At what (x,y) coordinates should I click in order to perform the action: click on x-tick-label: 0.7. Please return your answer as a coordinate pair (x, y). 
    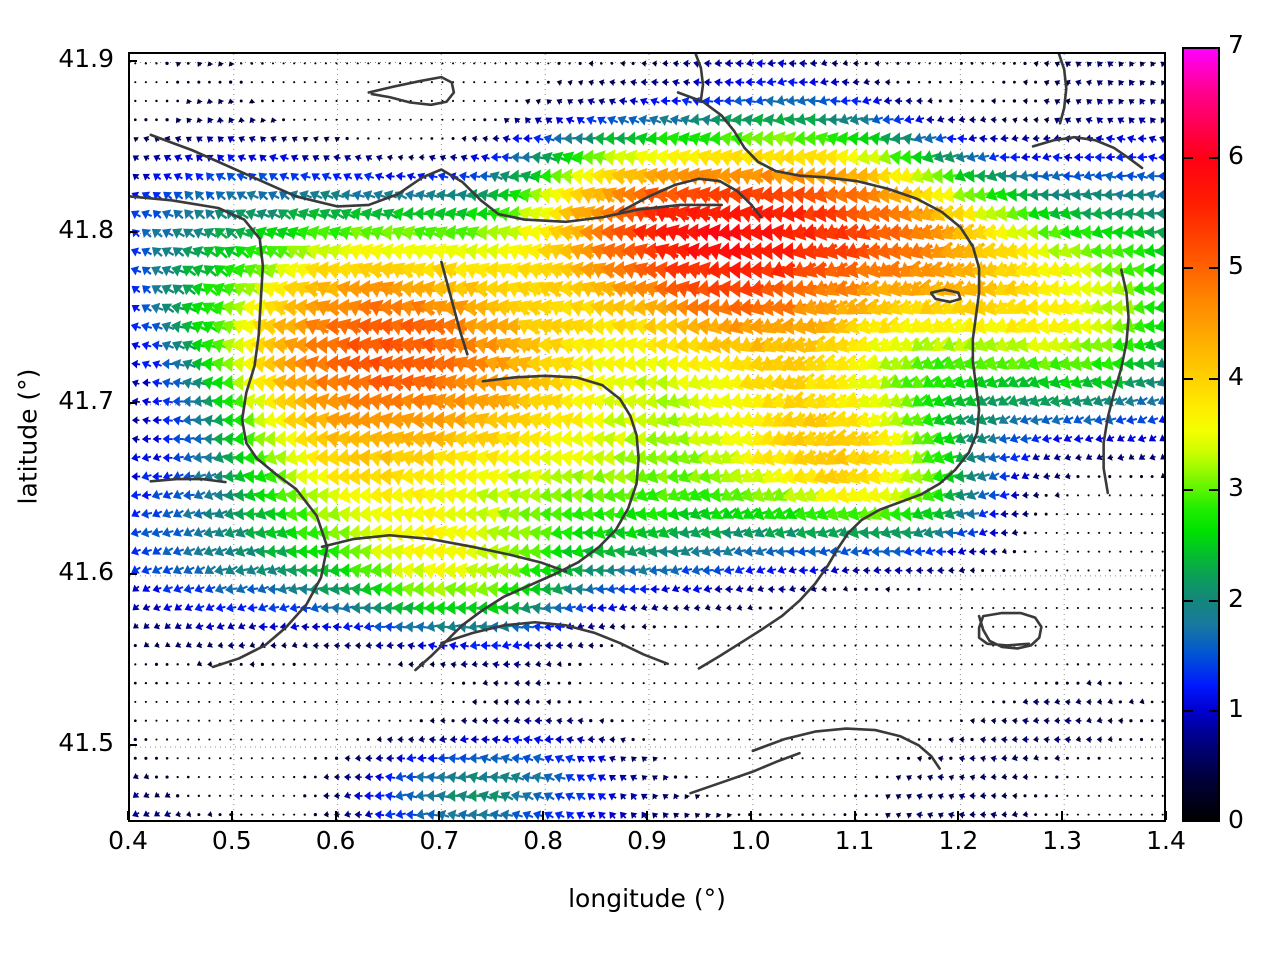
    Looking at the image, I should click on (439, 840).